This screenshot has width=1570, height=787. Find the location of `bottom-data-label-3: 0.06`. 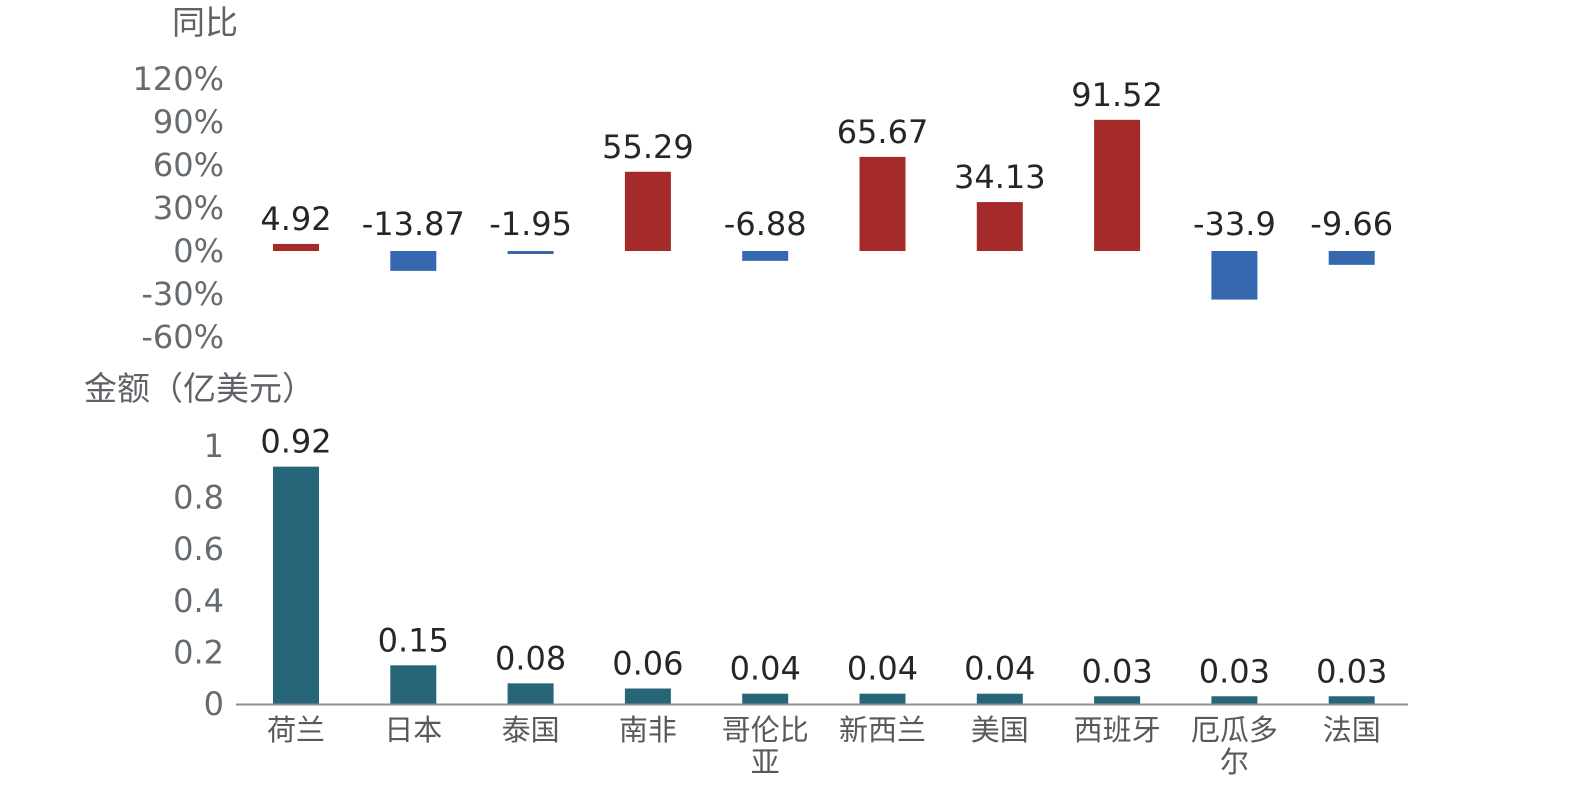

bottom-data-label-3: 0.06 is located at coordinates (647, 664).